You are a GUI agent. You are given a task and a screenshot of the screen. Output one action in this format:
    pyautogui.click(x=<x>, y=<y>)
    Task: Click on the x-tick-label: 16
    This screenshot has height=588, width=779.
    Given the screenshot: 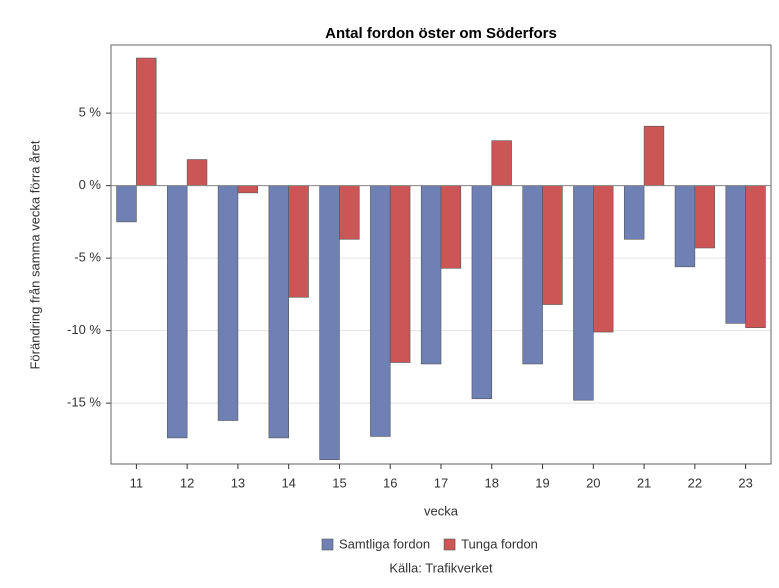 What is the action you would take?
    pyautogui.click(x=390, y=482)
    